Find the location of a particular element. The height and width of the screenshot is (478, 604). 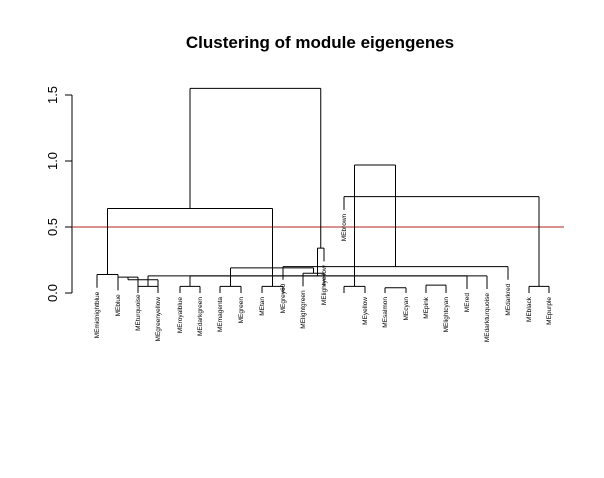

y-tick-label: 1.0 is located at coordinates (52, 161).